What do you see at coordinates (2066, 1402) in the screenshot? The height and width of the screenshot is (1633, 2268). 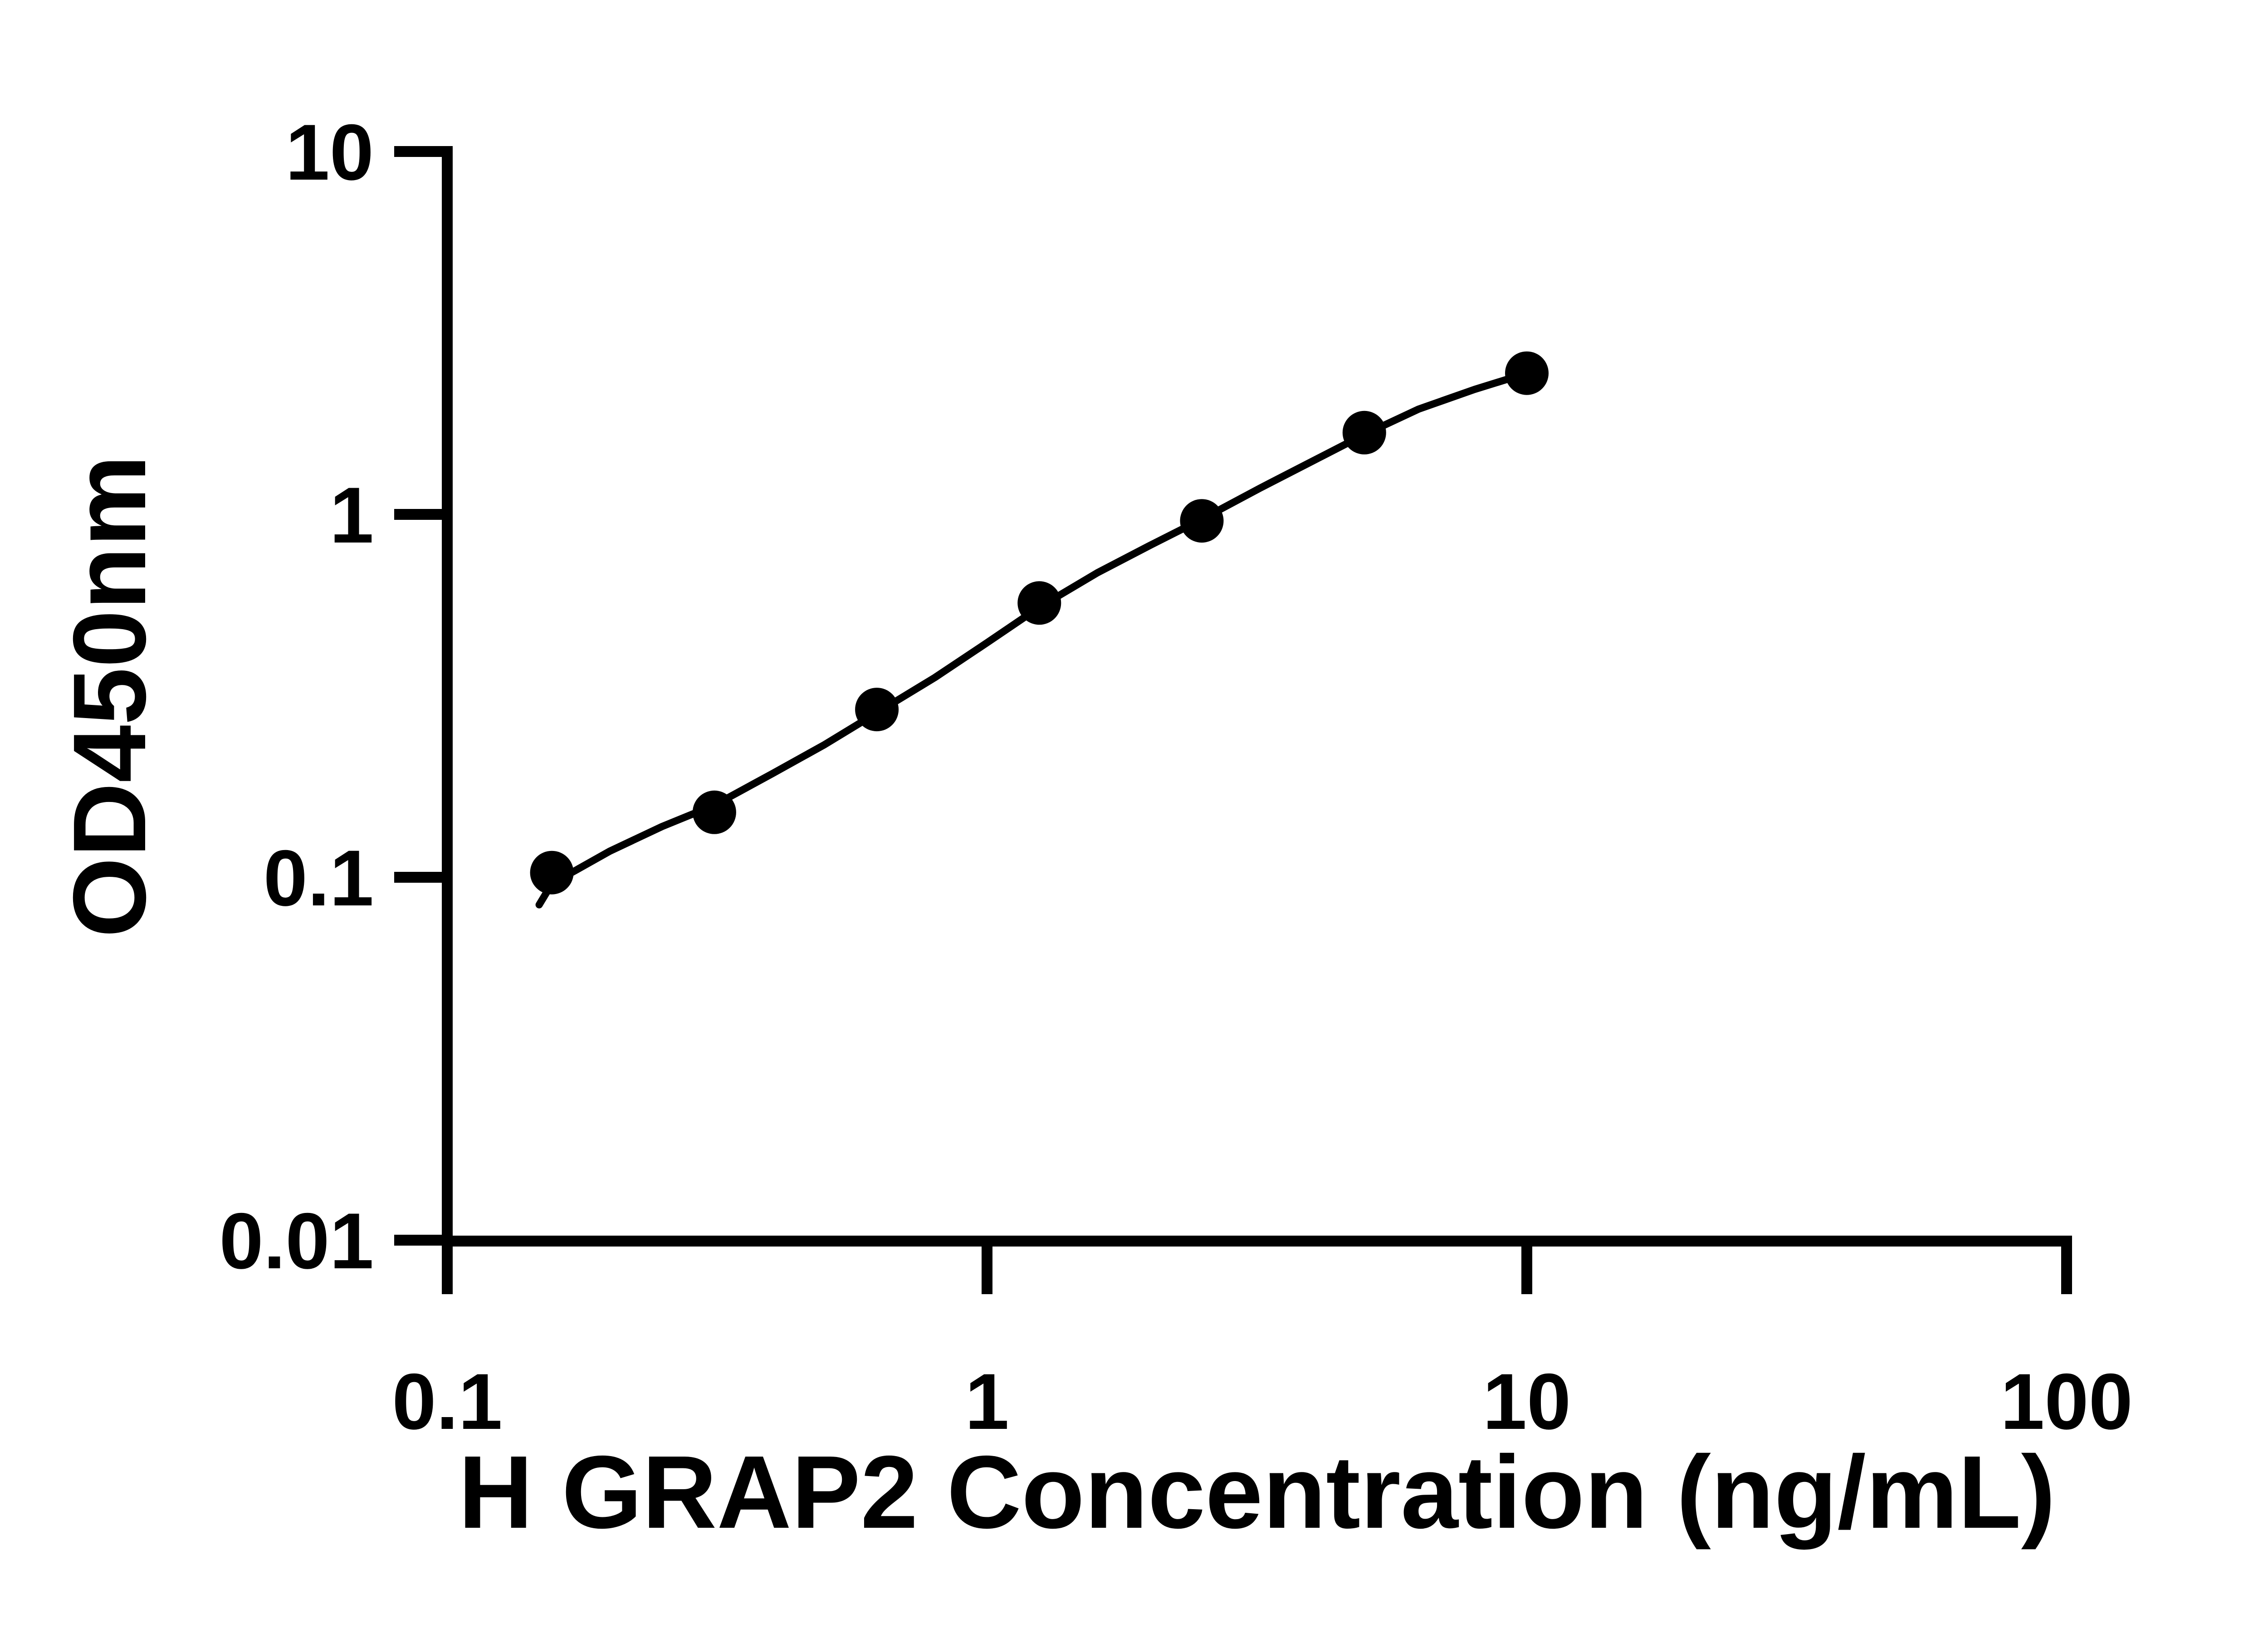 I see `x-tick-label-100: 100` at bounding box center [2066, 1402].